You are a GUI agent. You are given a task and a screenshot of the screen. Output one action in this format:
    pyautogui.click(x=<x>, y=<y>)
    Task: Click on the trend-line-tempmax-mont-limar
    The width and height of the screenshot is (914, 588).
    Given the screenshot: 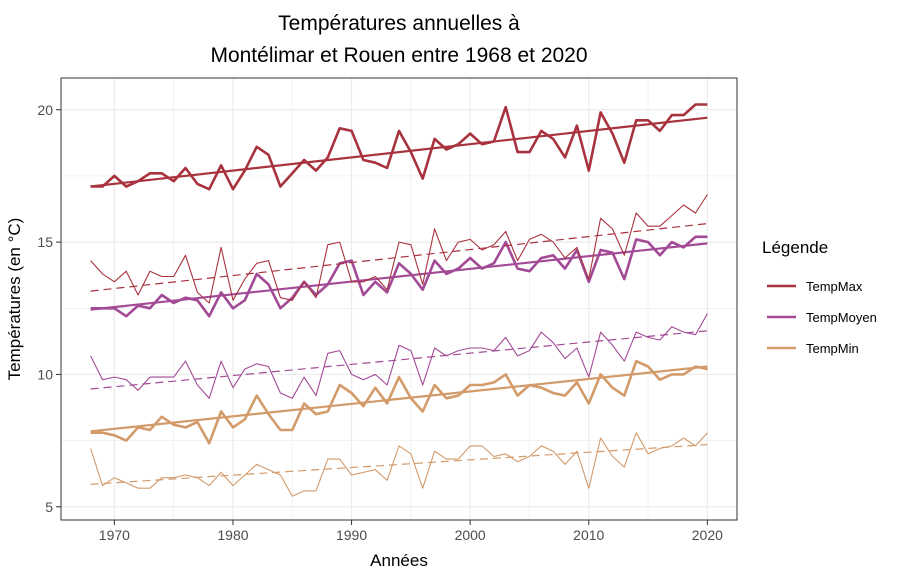 What is the action you would take?
    pyautogui.click(x=399, y=152)
    